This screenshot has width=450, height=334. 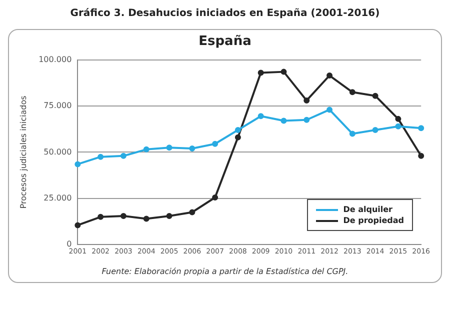 I want to click on legend-label: De alquiler, so click(x=368, y=209).